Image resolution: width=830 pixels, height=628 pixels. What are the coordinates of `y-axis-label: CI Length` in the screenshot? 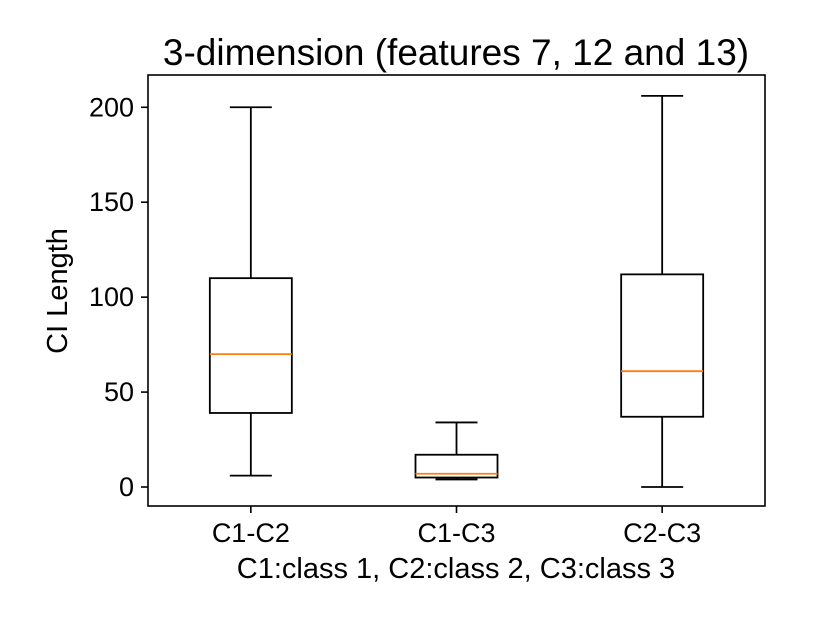 It's located at (58, 291).